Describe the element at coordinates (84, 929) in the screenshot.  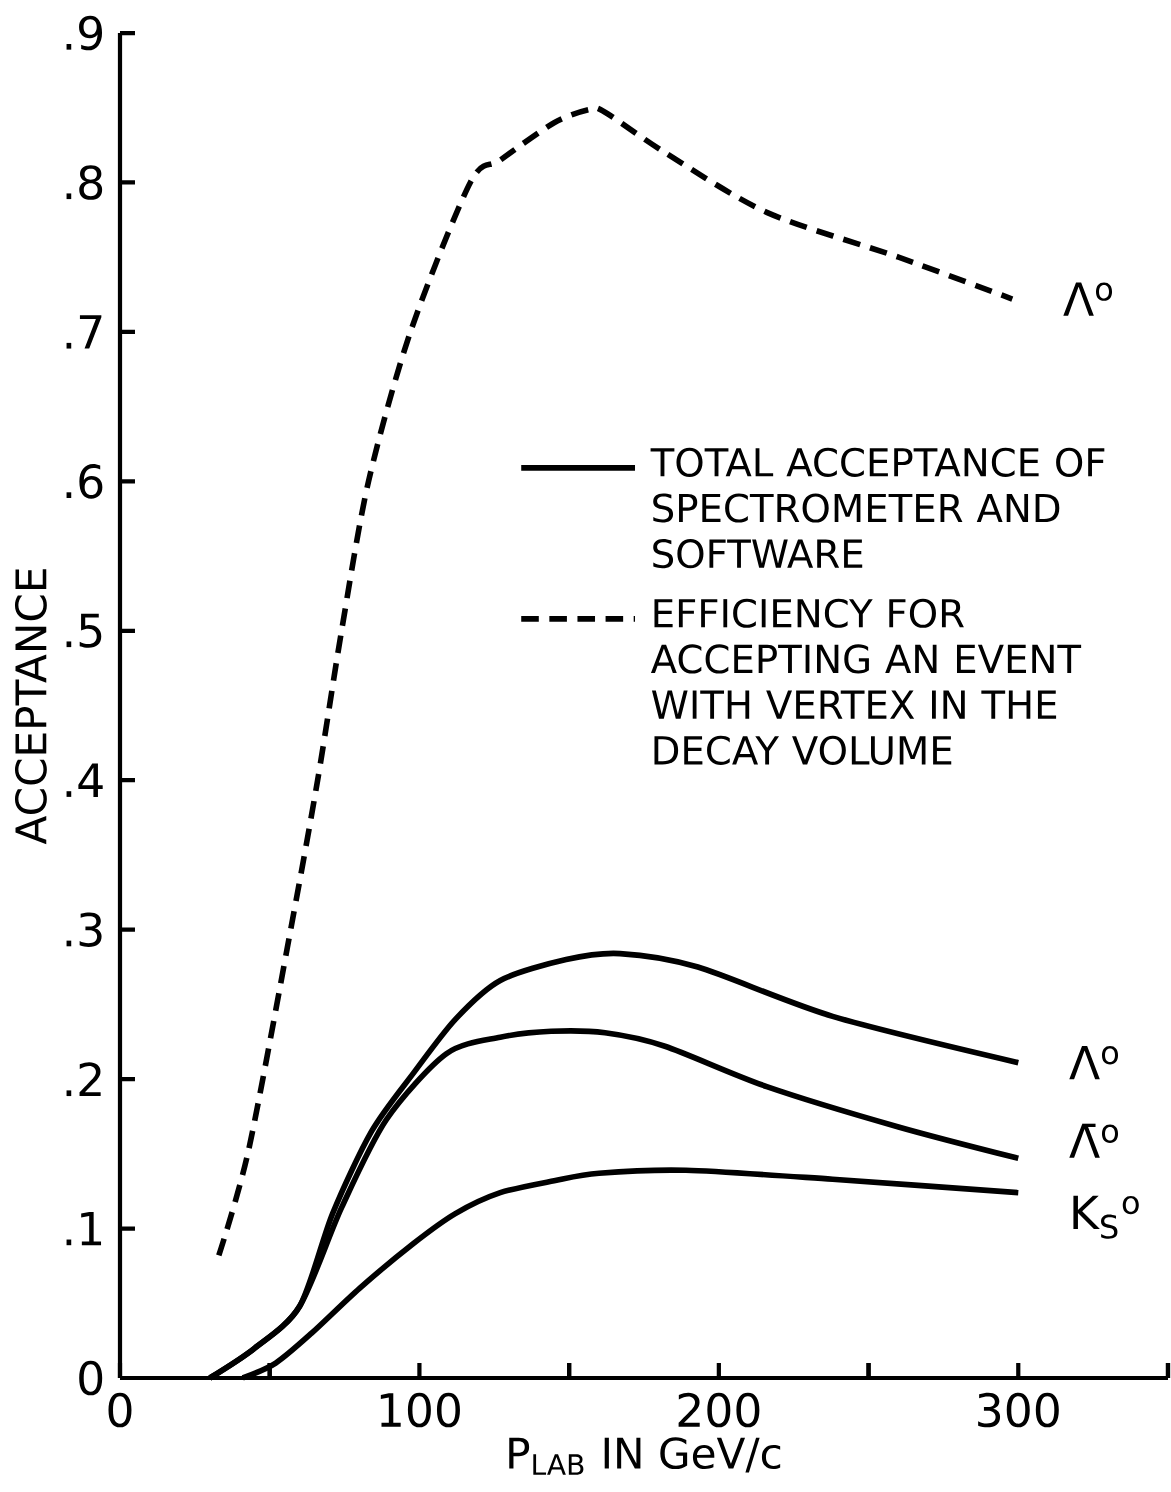
I see `y-tick-label: .3` at that location.